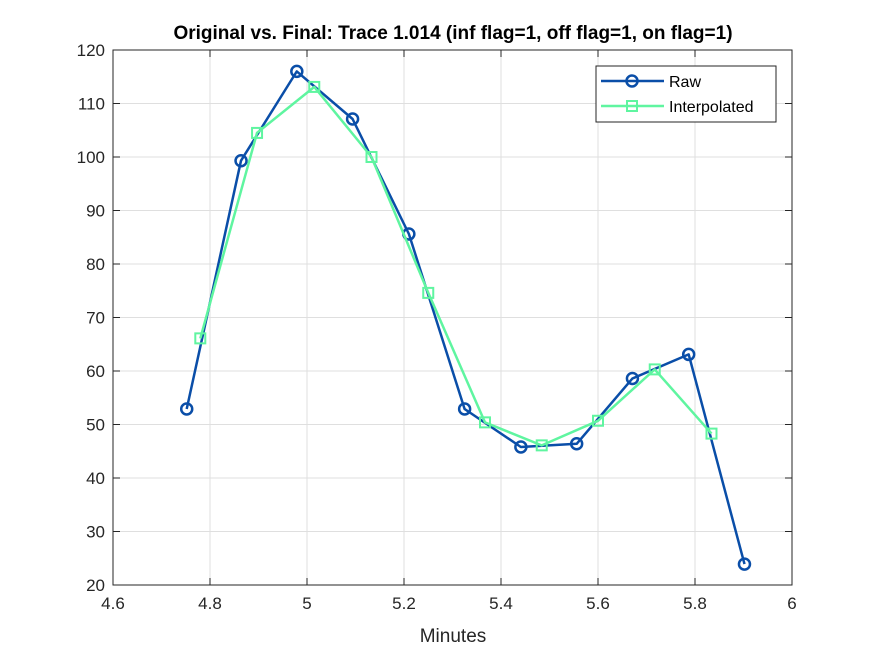  Describe the element at coordinates (91, 50) in the screenshot. I see `y-tick-label: 120` at that location.